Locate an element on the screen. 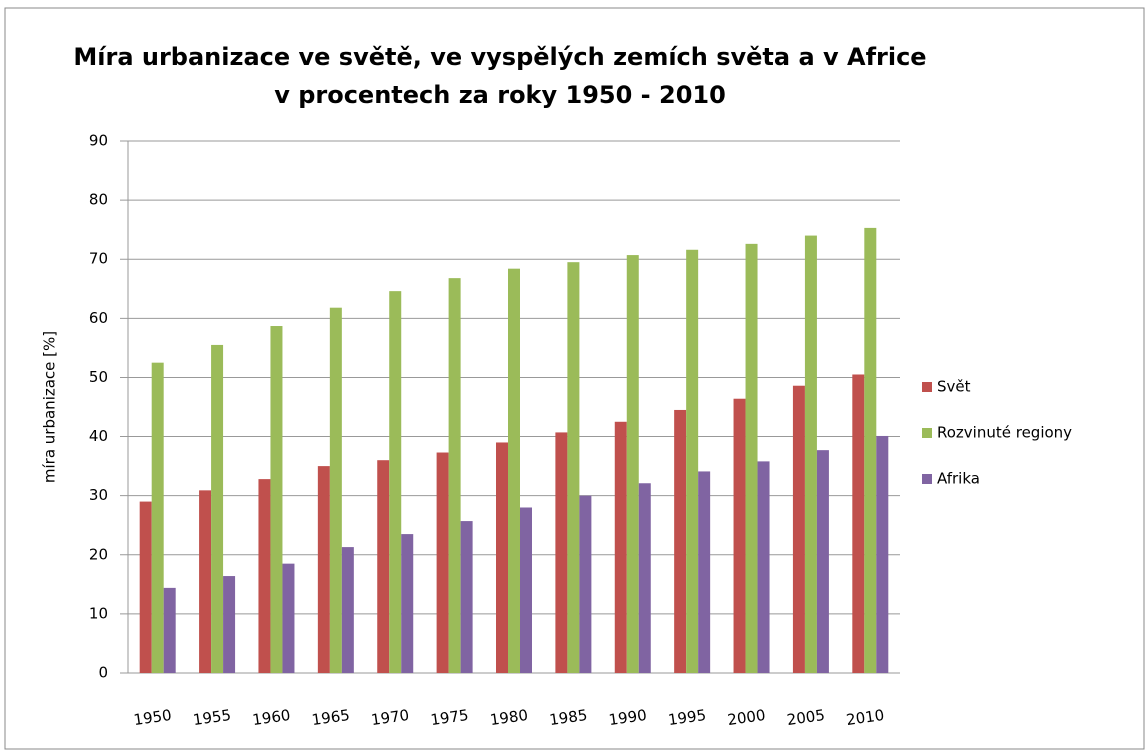 This screenshot has height=751, width=1147. x-tick-label: 1980 is located at coordinates (509, 717).